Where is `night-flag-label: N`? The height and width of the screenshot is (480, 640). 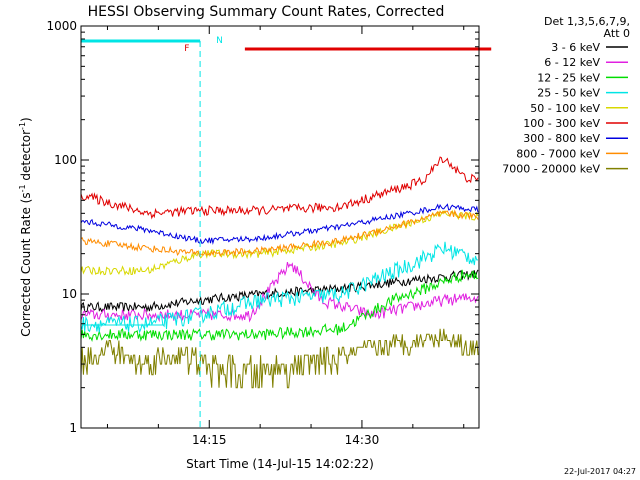 night-flag-label: N is located at coordinates (219, 41).